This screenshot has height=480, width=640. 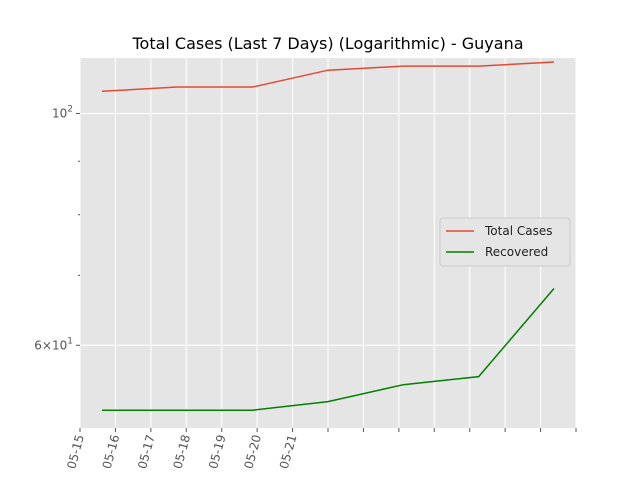 I want to click on x-tick-label: 05-18, so click(x=182, y=451).